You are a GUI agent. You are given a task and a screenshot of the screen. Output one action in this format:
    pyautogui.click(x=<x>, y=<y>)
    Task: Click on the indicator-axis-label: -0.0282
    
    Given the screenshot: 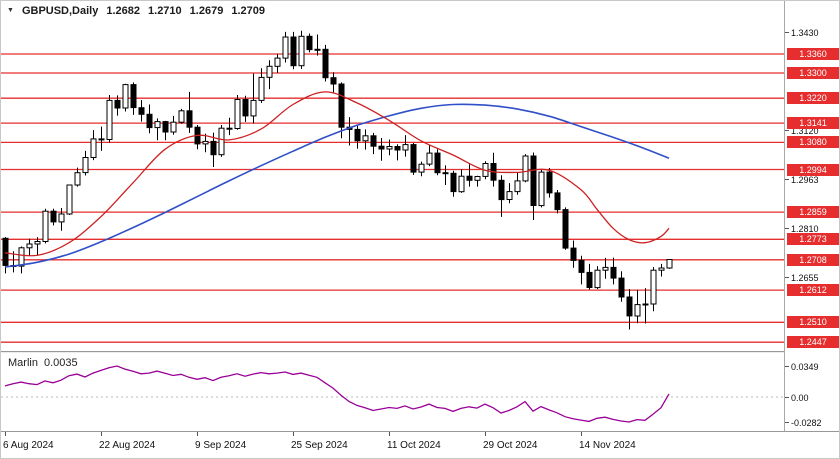 What is the action you would take?
    pyautogui.click(x=806, y=423)
    